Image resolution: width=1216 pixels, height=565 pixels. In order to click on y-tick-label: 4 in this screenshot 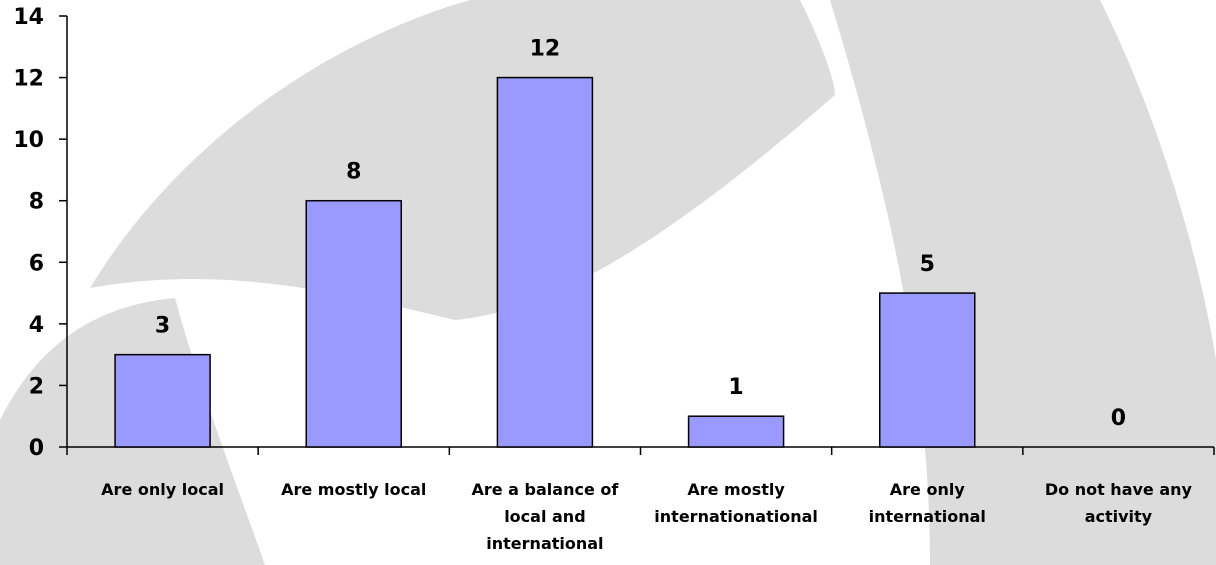, I will do `click(36, 325)`.